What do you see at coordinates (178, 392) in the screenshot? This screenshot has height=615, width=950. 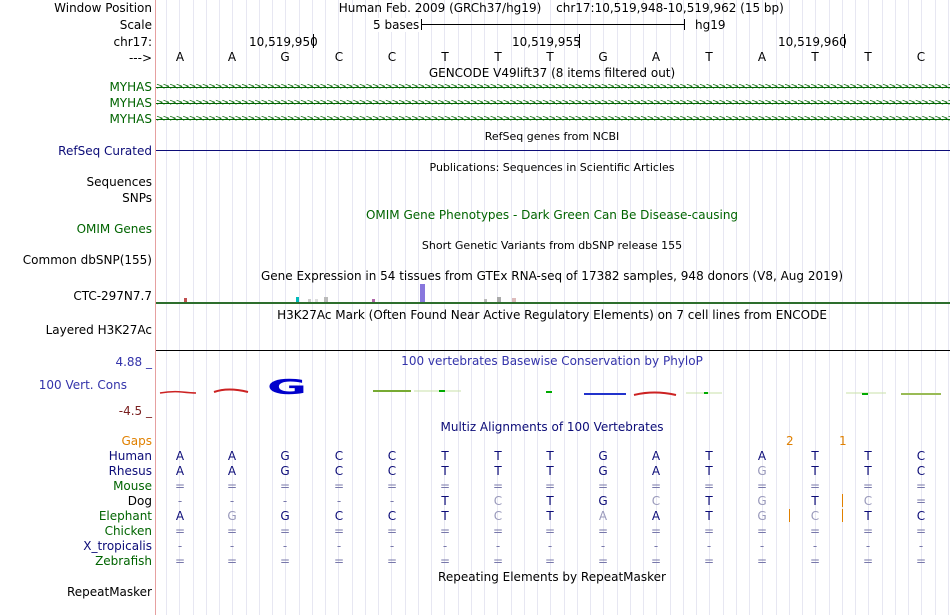 I see `phylop-neg-mark` at bounding box center [178, 392].